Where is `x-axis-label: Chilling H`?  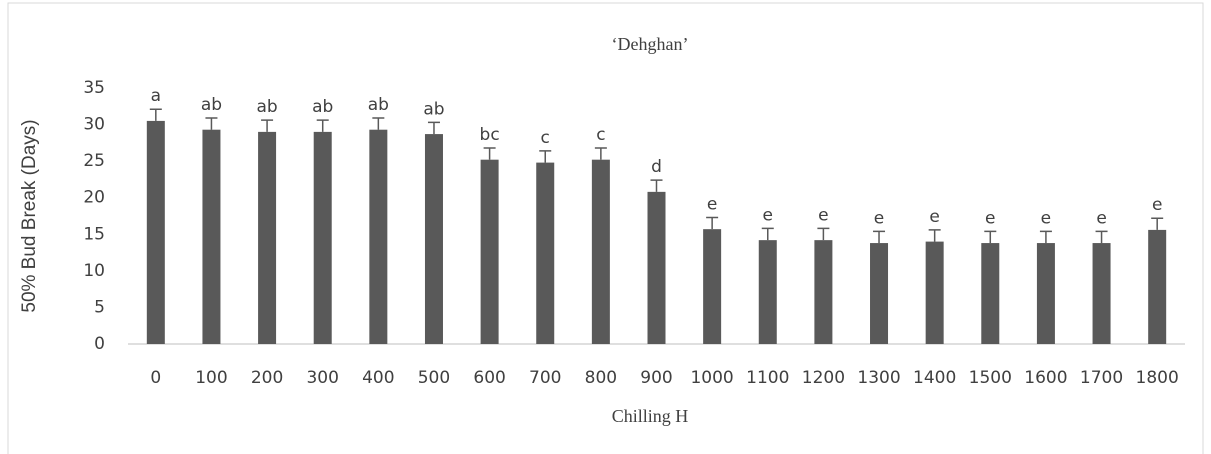 x-axis-label: Chilling H is located at coordinates (650, 416).